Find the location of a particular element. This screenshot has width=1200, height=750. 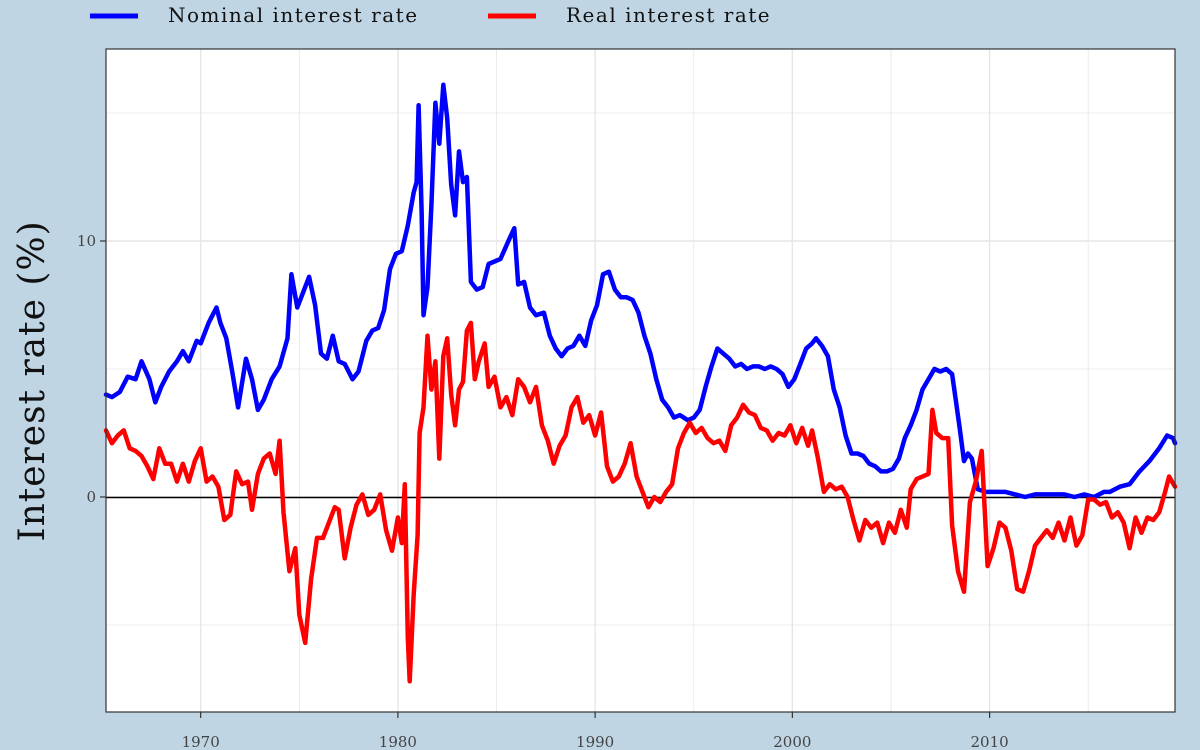

legend-label-nominal: Nominal interest rate is located at coordinates (293, 15).